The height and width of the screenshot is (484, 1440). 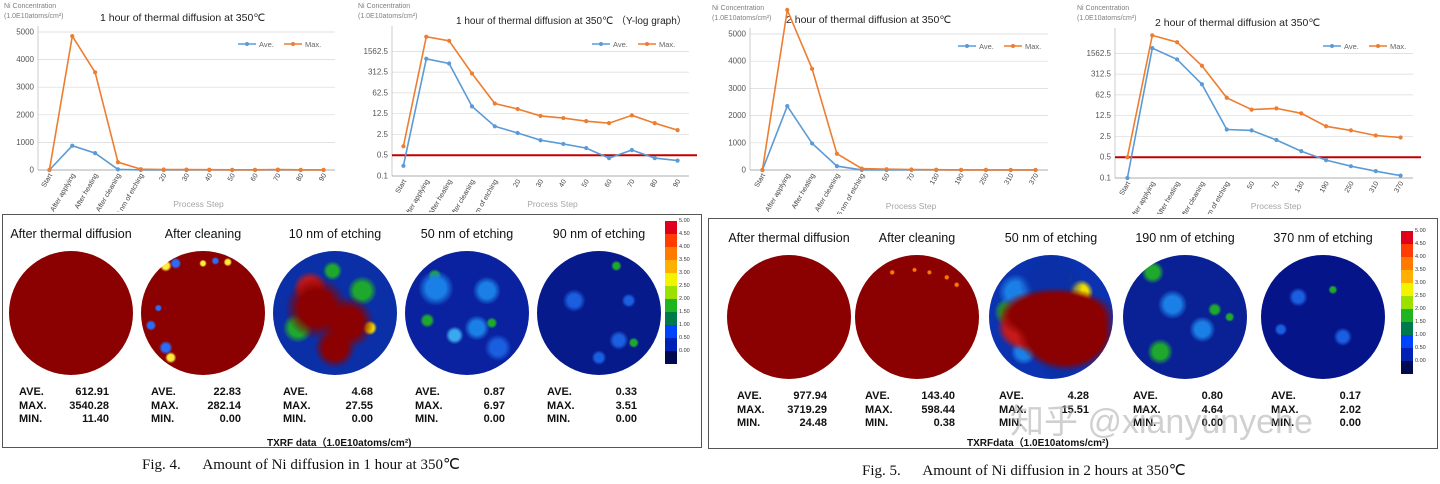 I want to click on stat-value: 612.91, so click(x=92, y=392).